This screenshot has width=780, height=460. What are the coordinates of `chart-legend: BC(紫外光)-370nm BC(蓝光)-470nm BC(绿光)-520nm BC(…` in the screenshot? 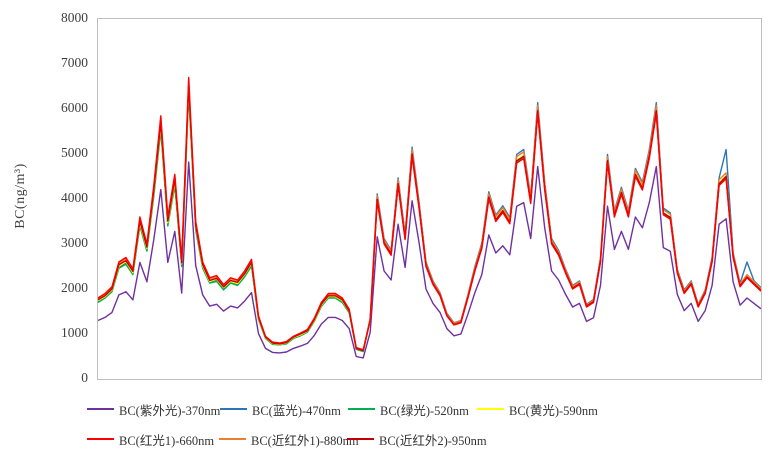 It's located at (390, 426).